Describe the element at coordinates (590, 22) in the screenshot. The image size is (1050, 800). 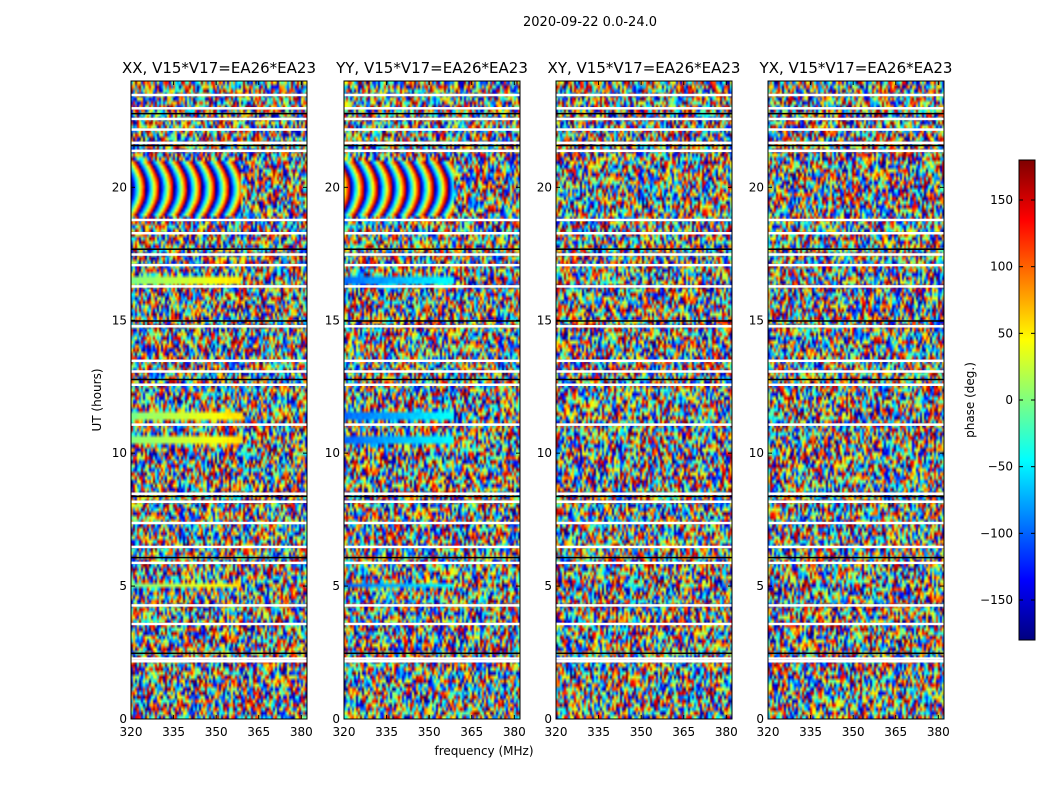
I see `figure-title: 2020-09-22 0.0-24.0` at that location.